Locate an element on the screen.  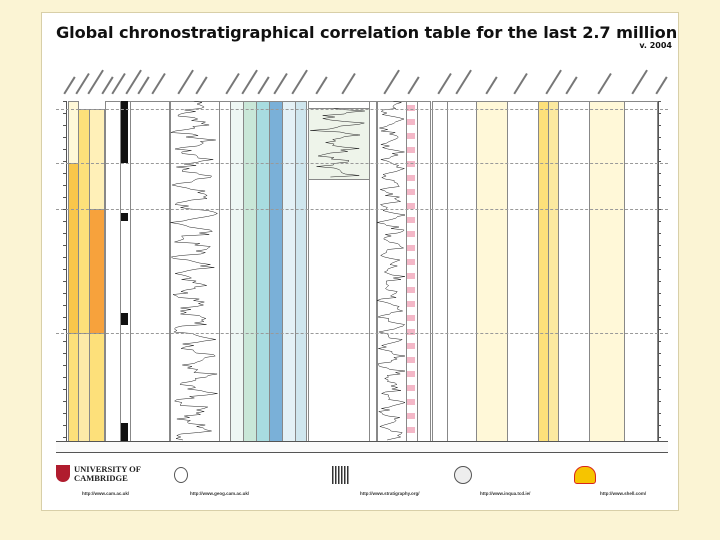
chron-column is located at coordinates (113, 272).